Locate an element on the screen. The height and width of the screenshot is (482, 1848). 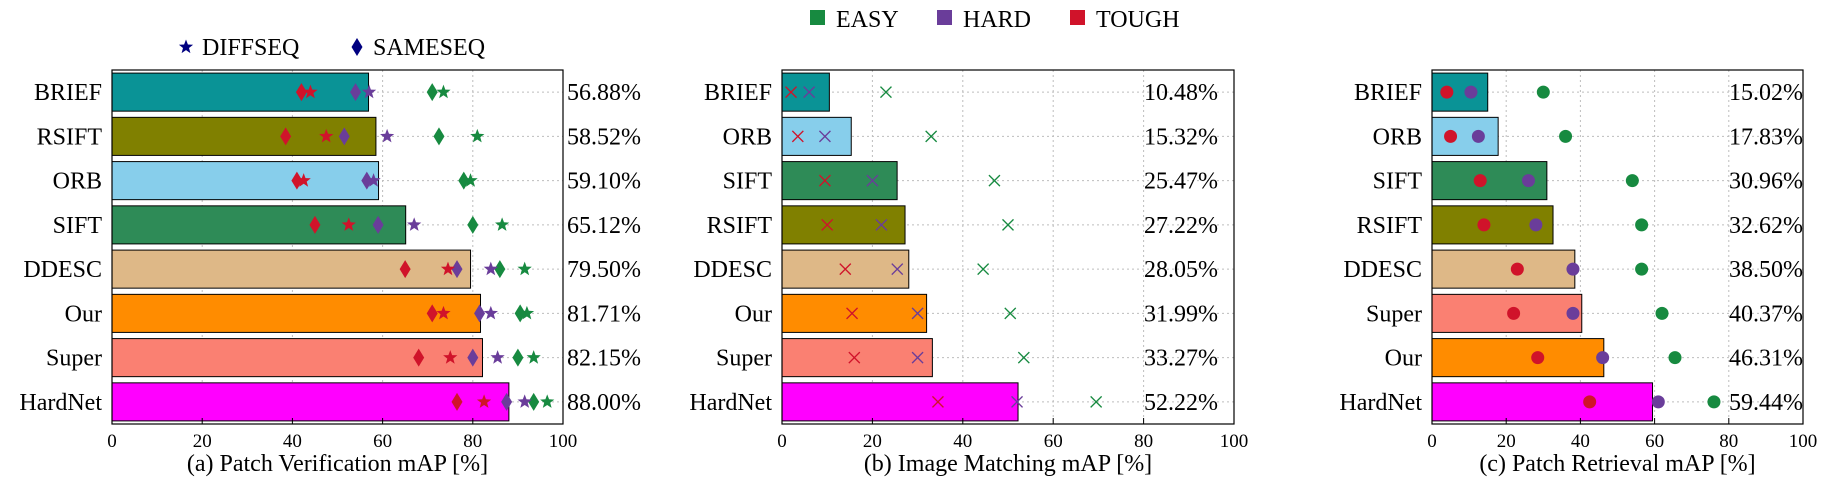
legend-swatch-easy is located at coordinates (817, 17).